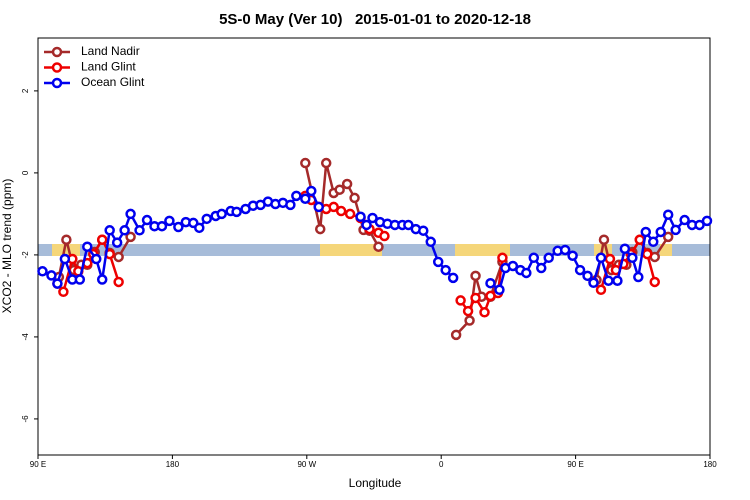 This screenshot has width=750, height=500. I want to click on y-tick-label: 2, so click(25, 90).